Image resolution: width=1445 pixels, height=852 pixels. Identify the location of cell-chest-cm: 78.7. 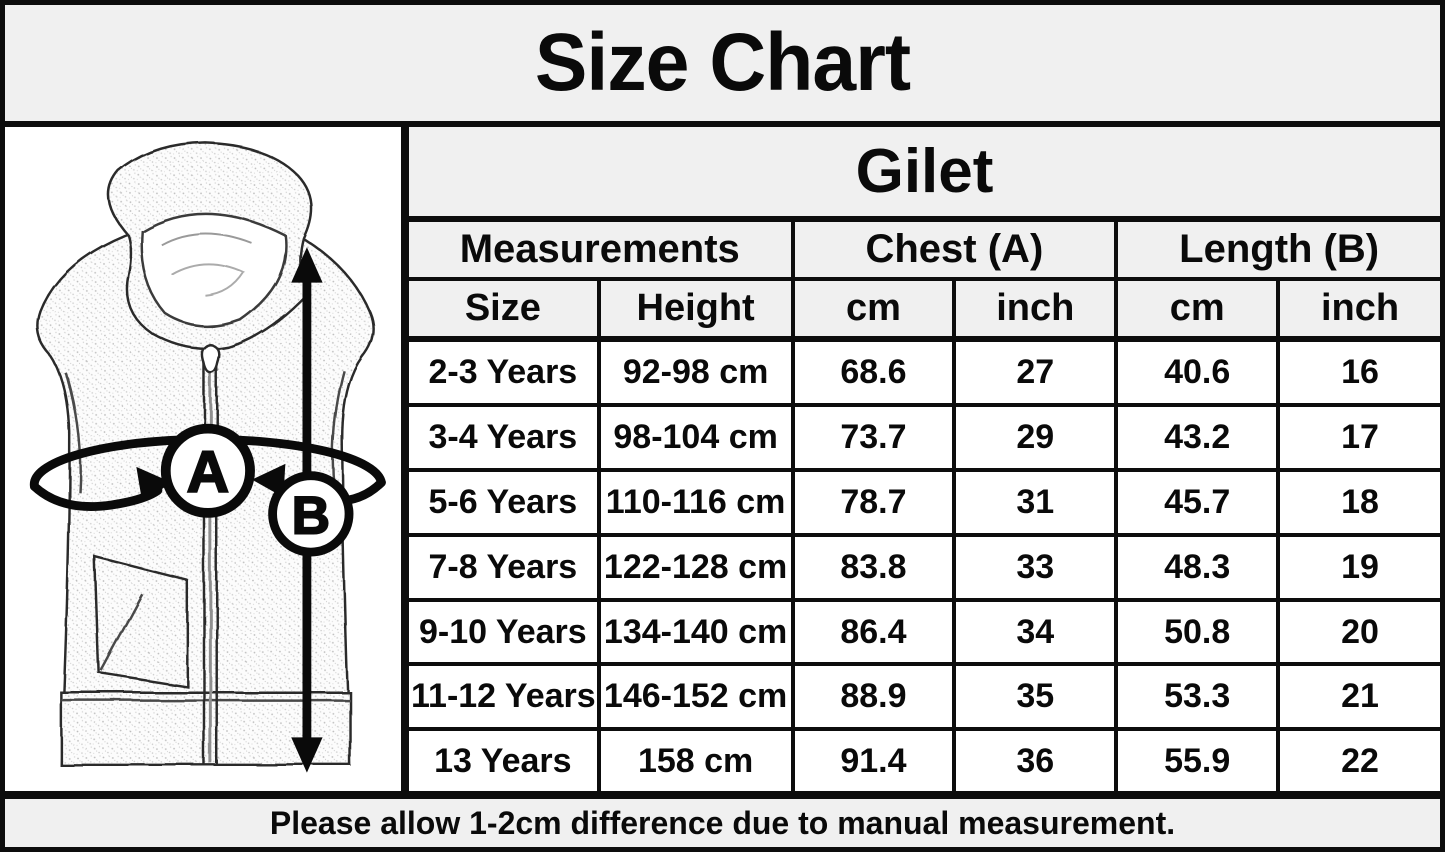
(873, 502).